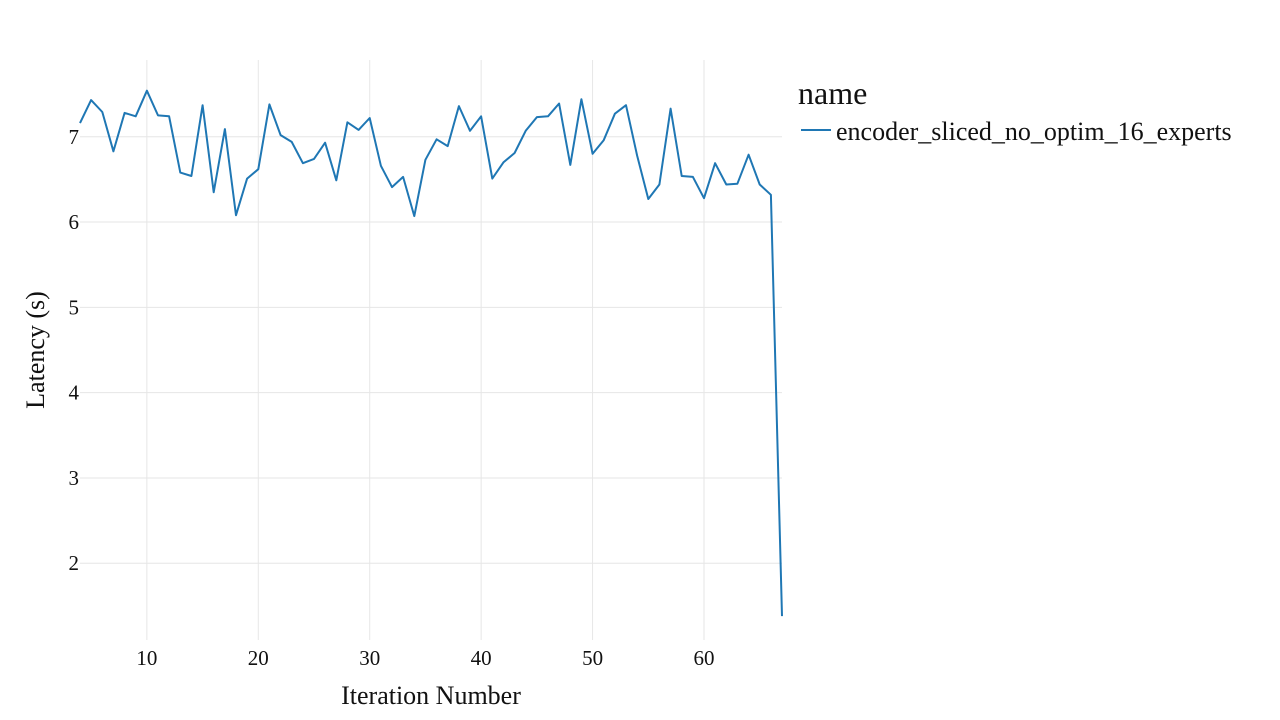 This screenshot has width=1280, height=720. Describe the element at coordinates (74, 478) in the screenshot. I see `y-tick-label: 3` at that location.